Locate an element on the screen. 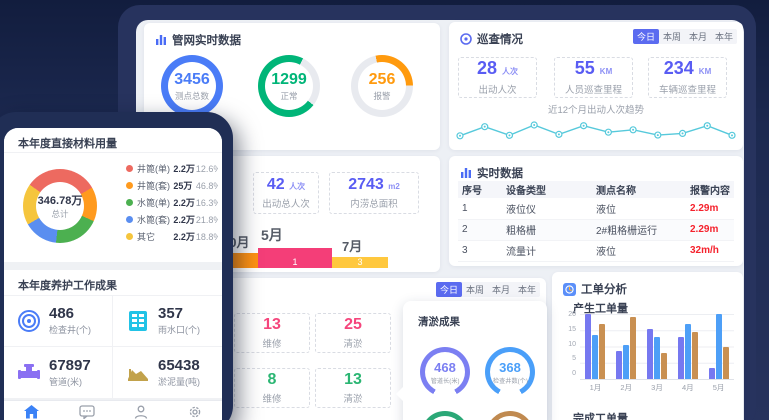 Image resolution: width=769 pixels, height=420 pixels. rank-bar-1: 1 is located at coordinates (295, 258).